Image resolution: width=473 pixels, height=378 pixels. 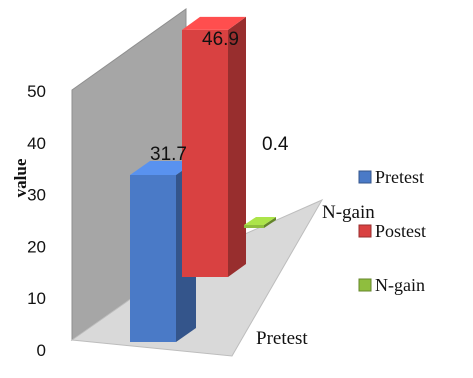 I want to click on y-tick-label: 20, so click(x=36, y=246).